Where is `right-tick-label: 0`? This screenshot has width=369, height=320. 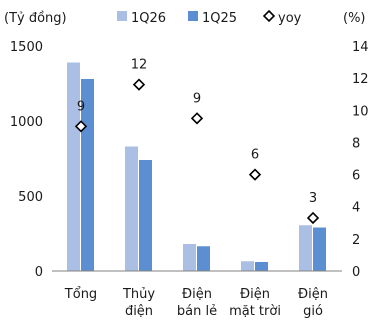
right-tick-label: 0 is located at coordinates (356, 272).